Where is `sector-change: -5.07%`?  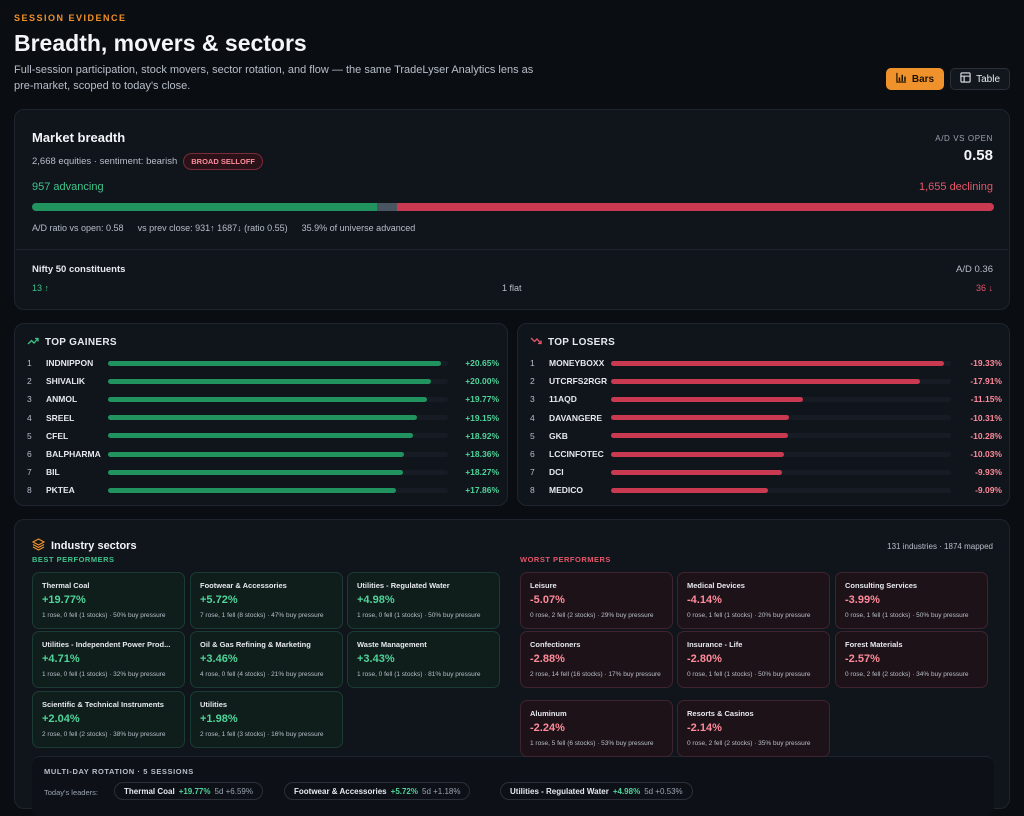 sector-change: -5.07% is located at coordinates (547, 600).